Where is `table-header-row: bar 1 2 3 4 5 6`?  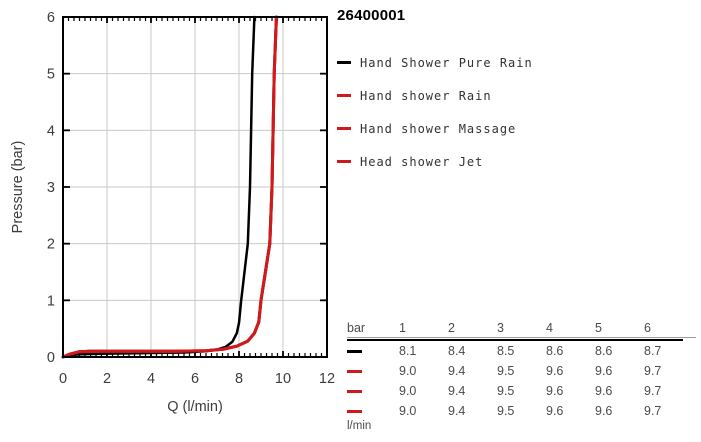
table-header-row: bar 1 2 3 4 5 6 is located at coordinates (521, 329).